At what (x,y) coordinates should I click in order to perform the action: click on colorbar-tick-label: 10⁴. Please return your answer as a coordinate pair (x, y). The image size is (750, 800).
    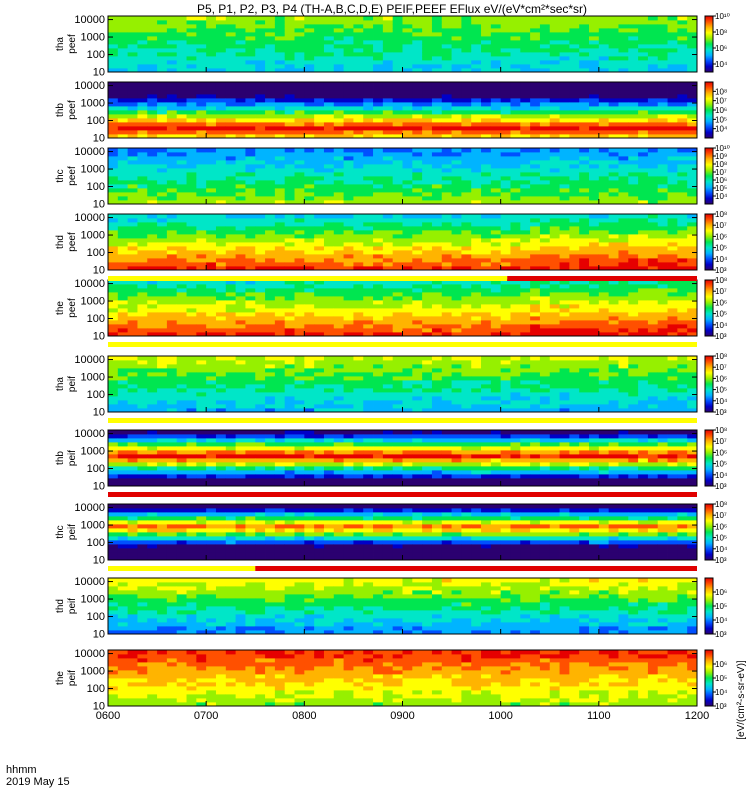
    Looking at the image, I should click on (721, 259).